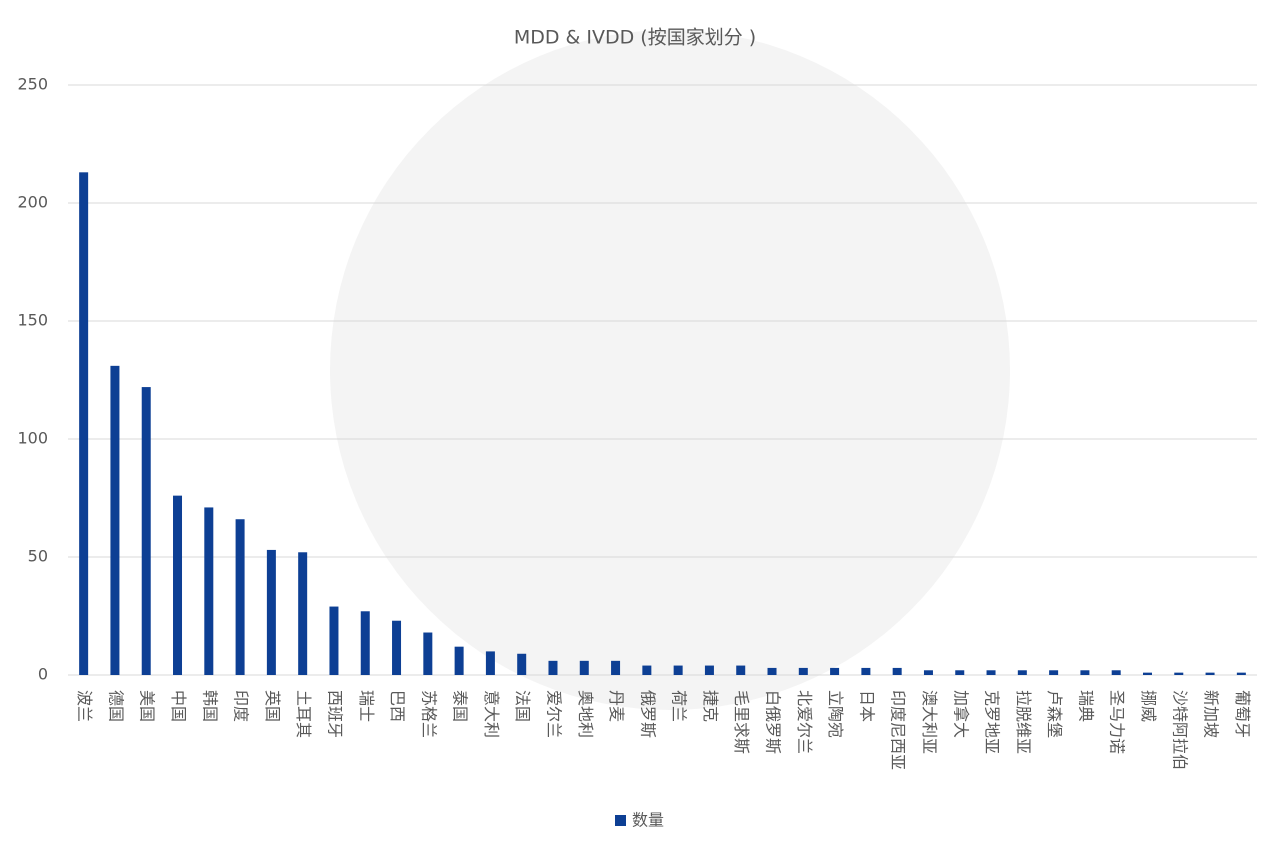 The width and height of the screenshot is (1280, 852). I want to click on y-tick-label: 0, so click(43, 674).